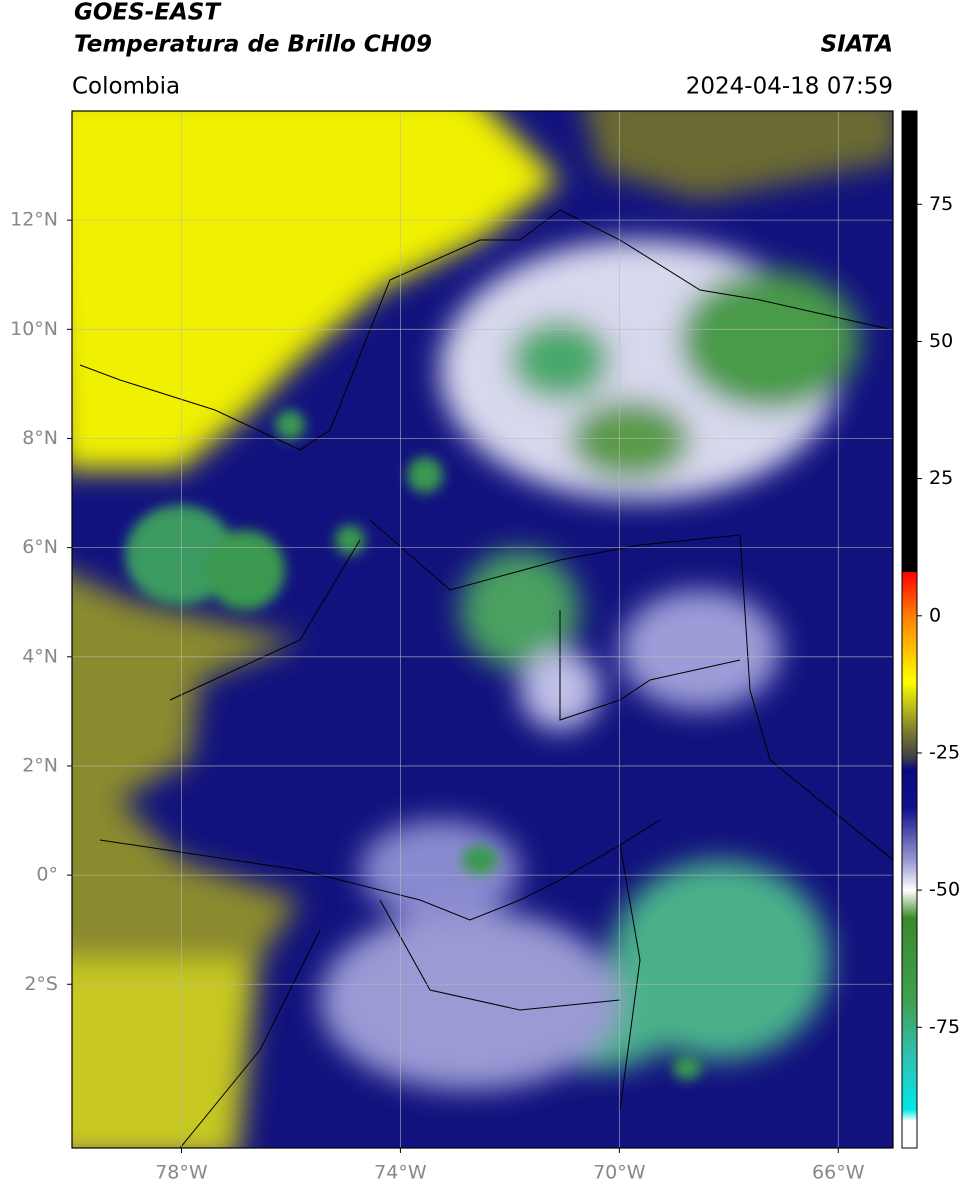  I want to click on x-tick-label: 66°W, so click(838, 1173).